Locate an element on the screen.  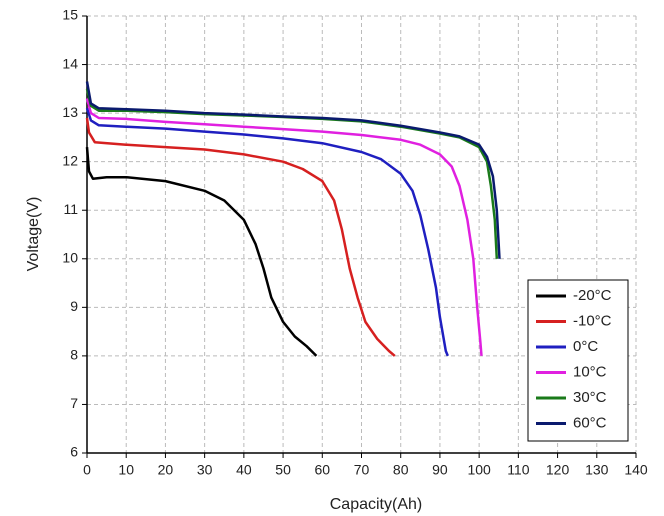
x-tick-label: 120 is located at coordinates (558, 470).